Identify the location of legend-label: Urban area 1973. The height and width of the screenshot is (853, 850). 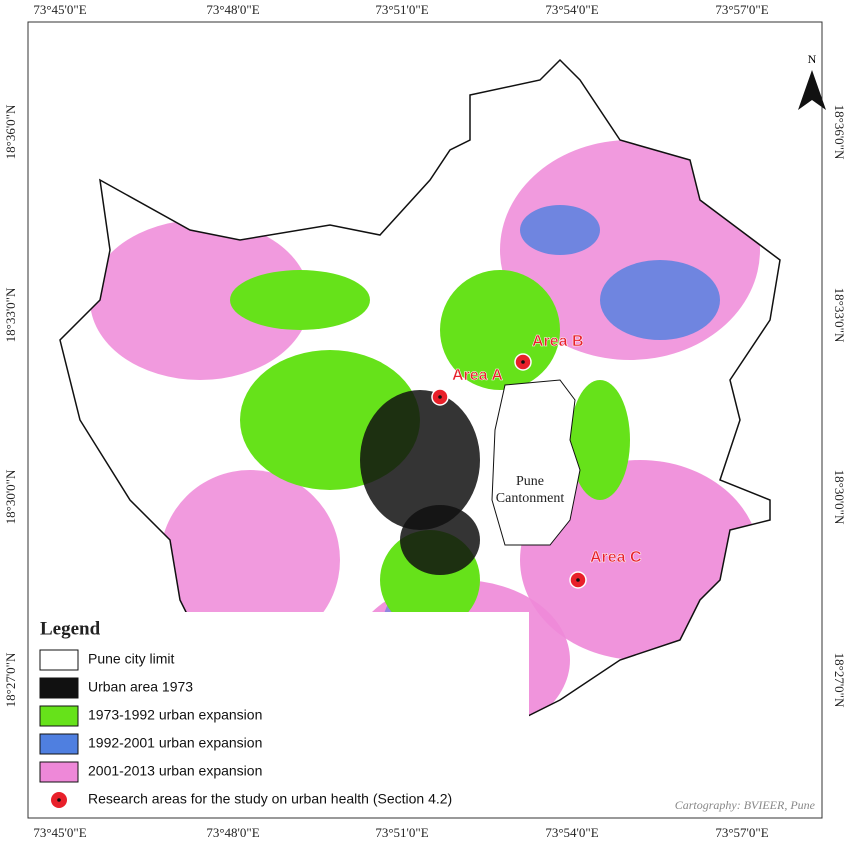
(140, 687).